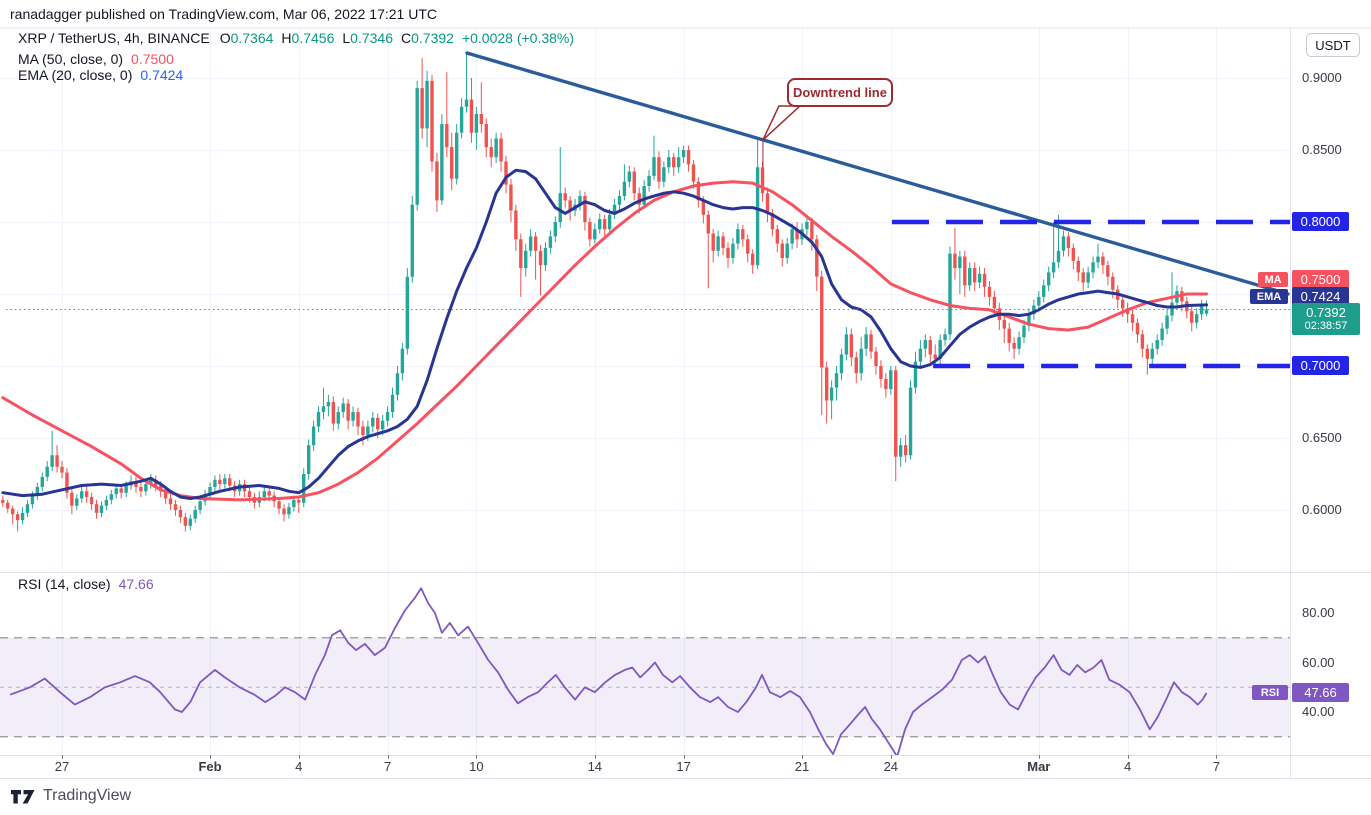 The height and width of the screenshot is (815, 1371). Describe the element at coordinates (1270, 692) in the screenshot. I see `rsi-axis-mini-badge: RSI` at that location.